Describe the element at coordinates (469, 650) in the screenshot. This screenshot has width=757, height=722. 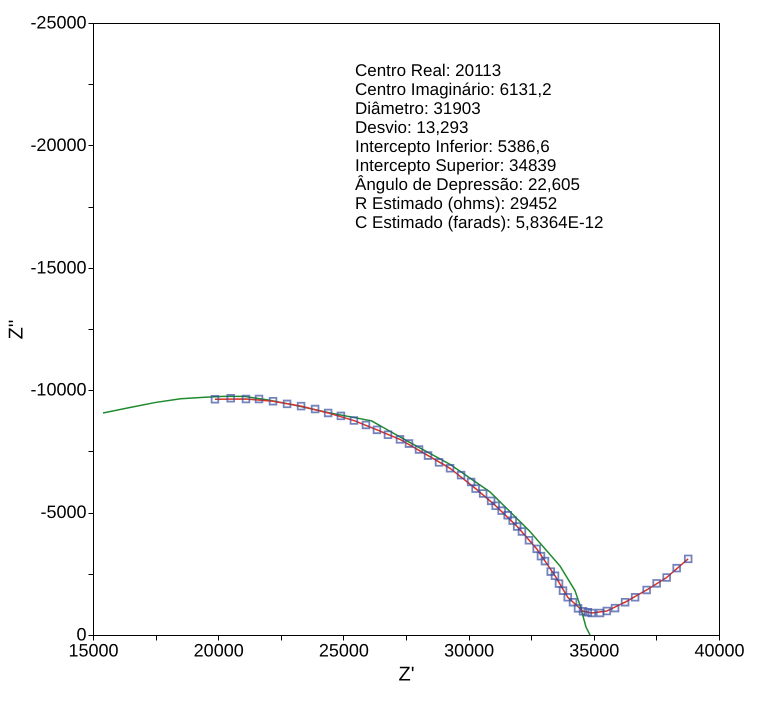
I see `x-tick-label: 30000` at that location.